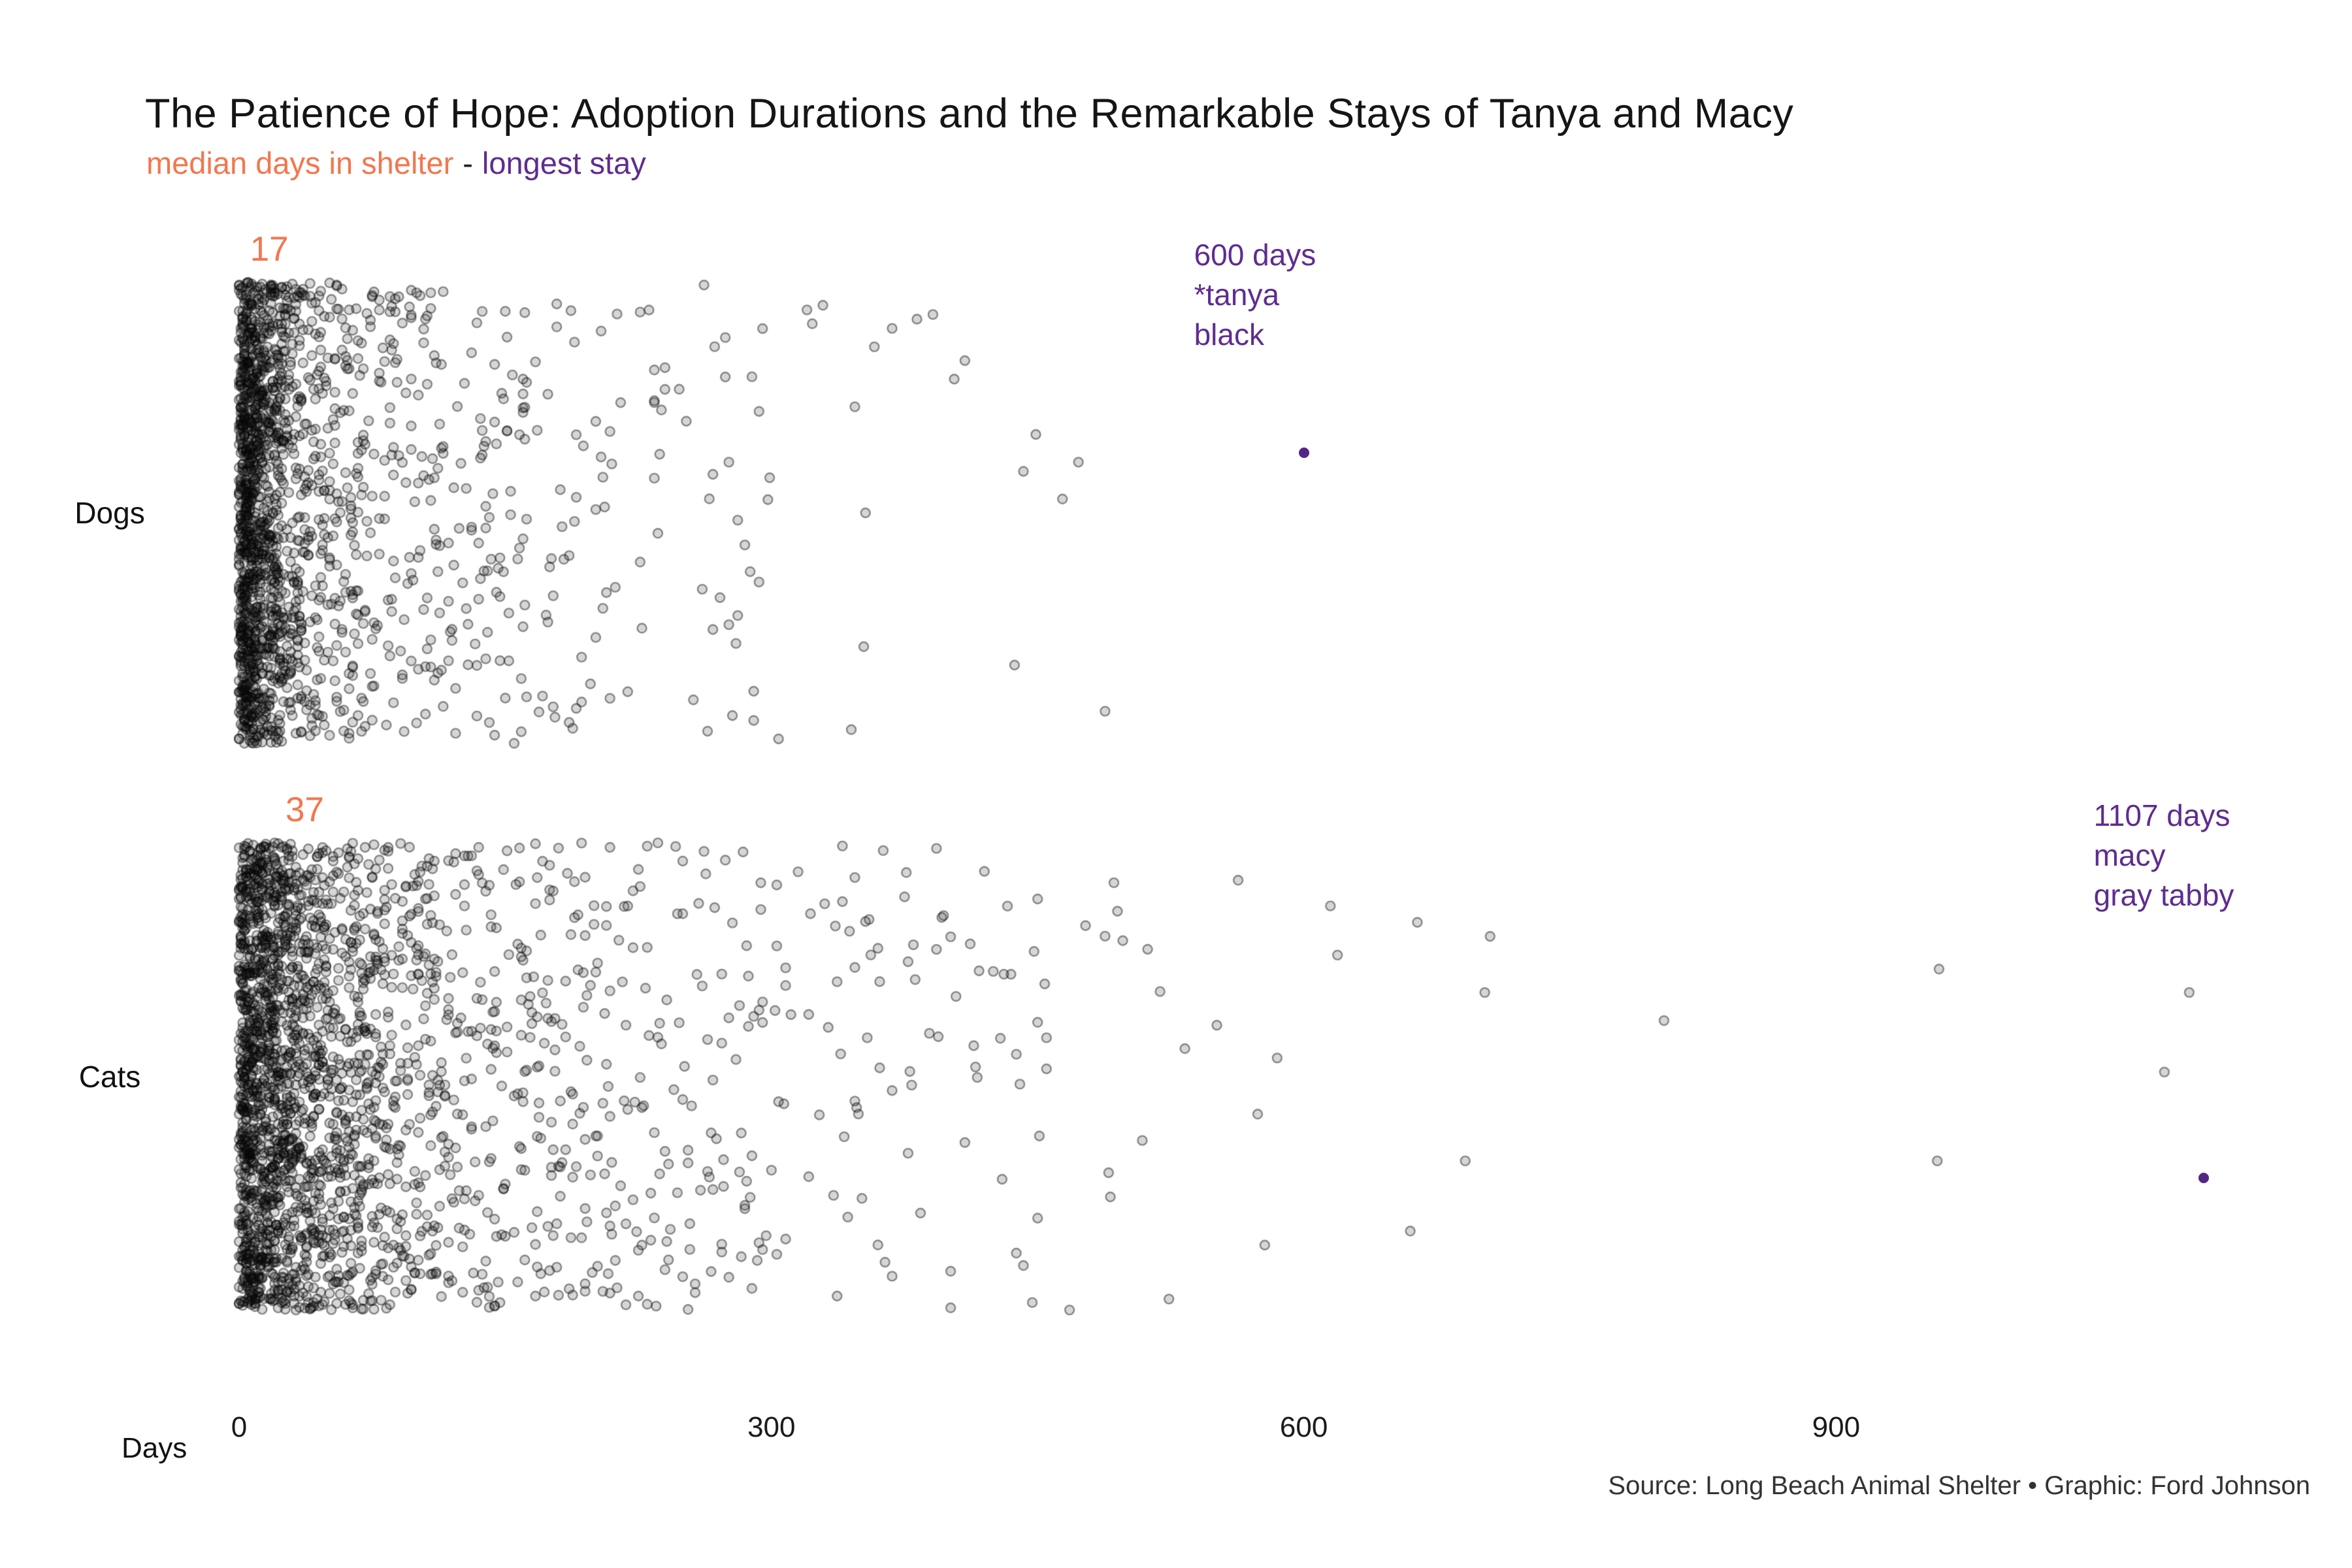 Image resolution: width=2352 pixels, height=1568 pixels. I want to click on highlight-dot-macy, so click(2203, 1178).